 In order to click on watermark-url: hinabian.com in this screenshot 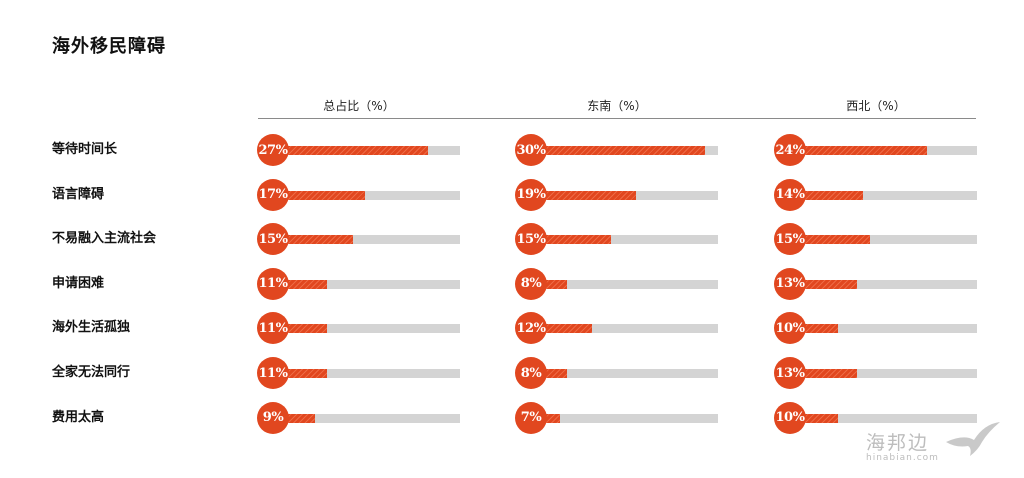, I will do `click(902, 458)`.